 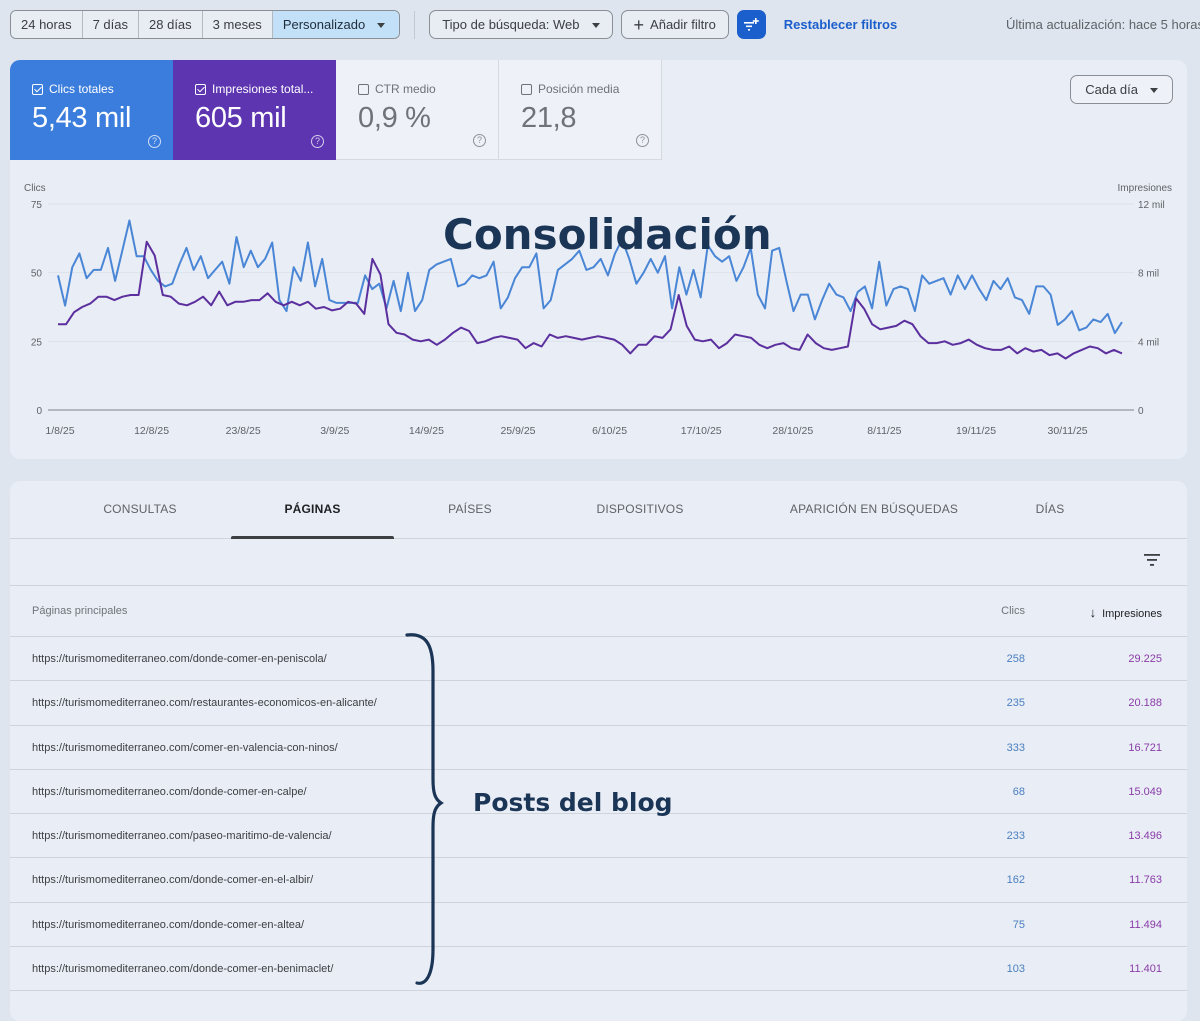 What do you see at coordinates (1148, 342) in the screenshot?
I see `y-tick-right: 4 mil` at bounding box center [1148, 342].